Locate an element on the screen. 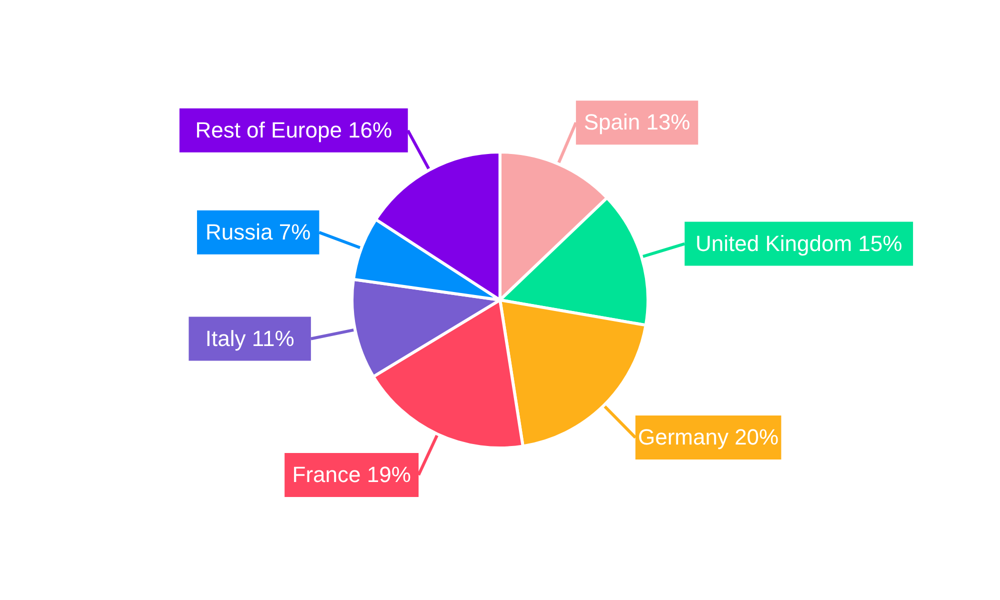 The image size is (1000, 600). slice-label: Germany 20% is located at coordinates (708, 437).